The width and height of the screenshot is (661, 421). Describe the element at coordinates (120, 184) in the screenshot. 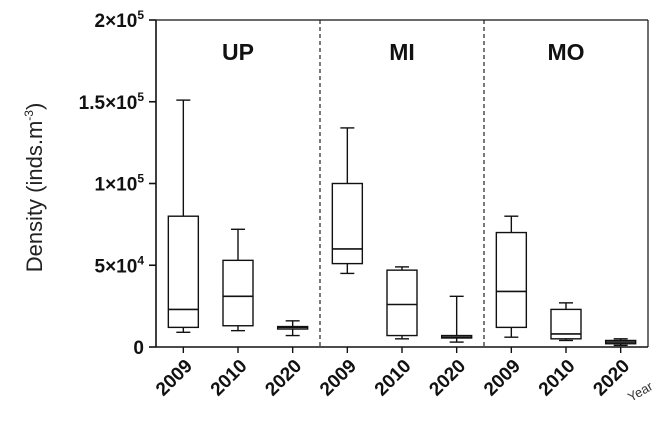

I see `y-tick-label: 1×10⁵` at that location.